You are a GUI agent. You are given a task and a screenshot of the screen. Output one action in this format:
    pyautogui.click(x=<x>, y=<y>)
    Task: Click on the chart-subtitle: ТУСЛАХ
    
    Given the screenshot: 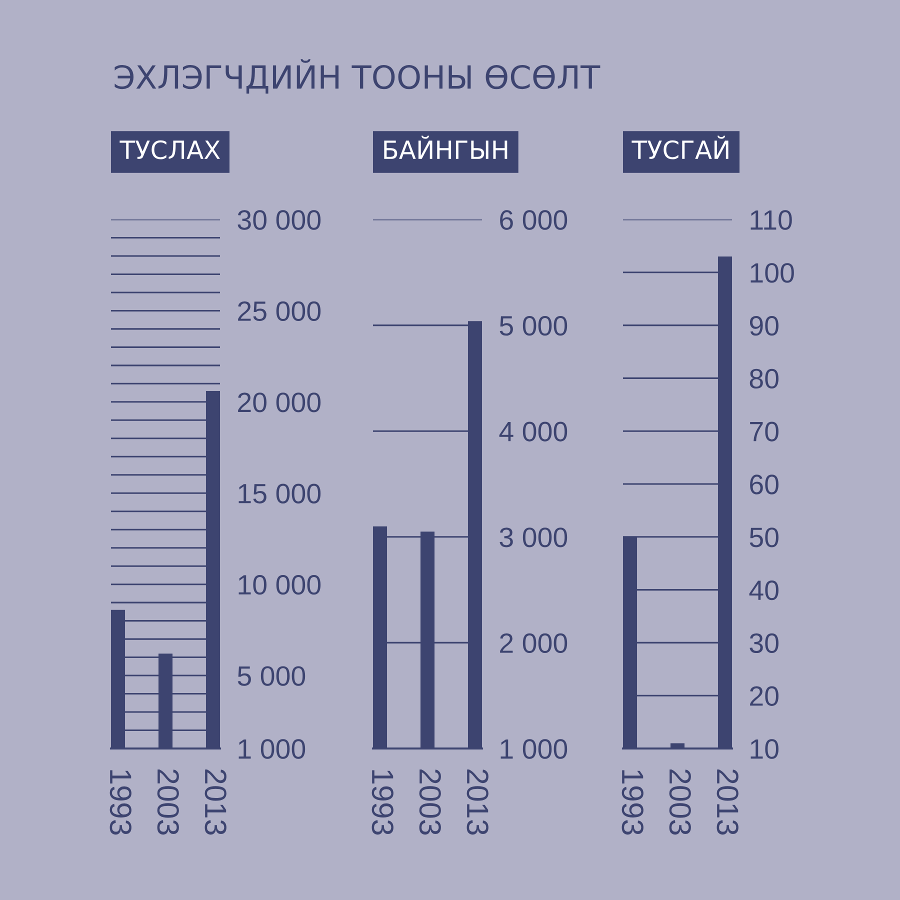 What is the action you would take?
    pyautogui.click(x=170, y=150)
    